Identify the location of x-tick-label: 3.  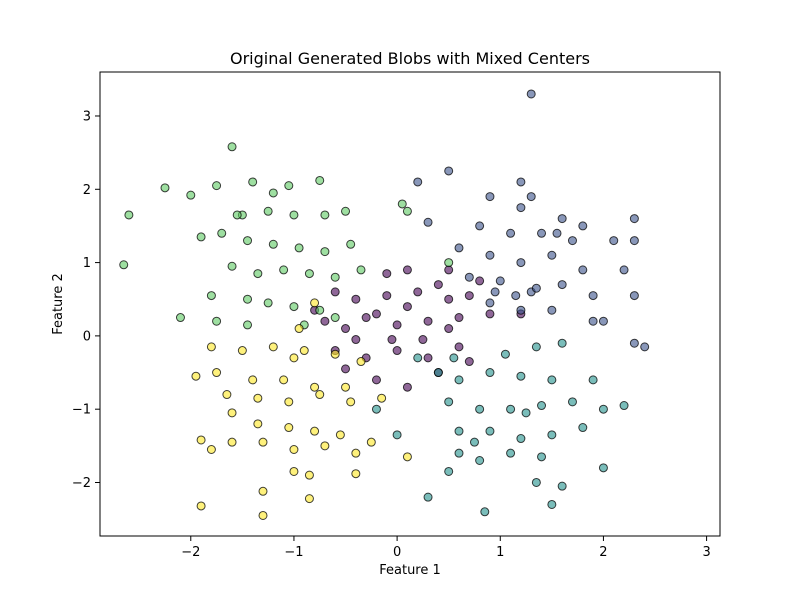
(706, 552).